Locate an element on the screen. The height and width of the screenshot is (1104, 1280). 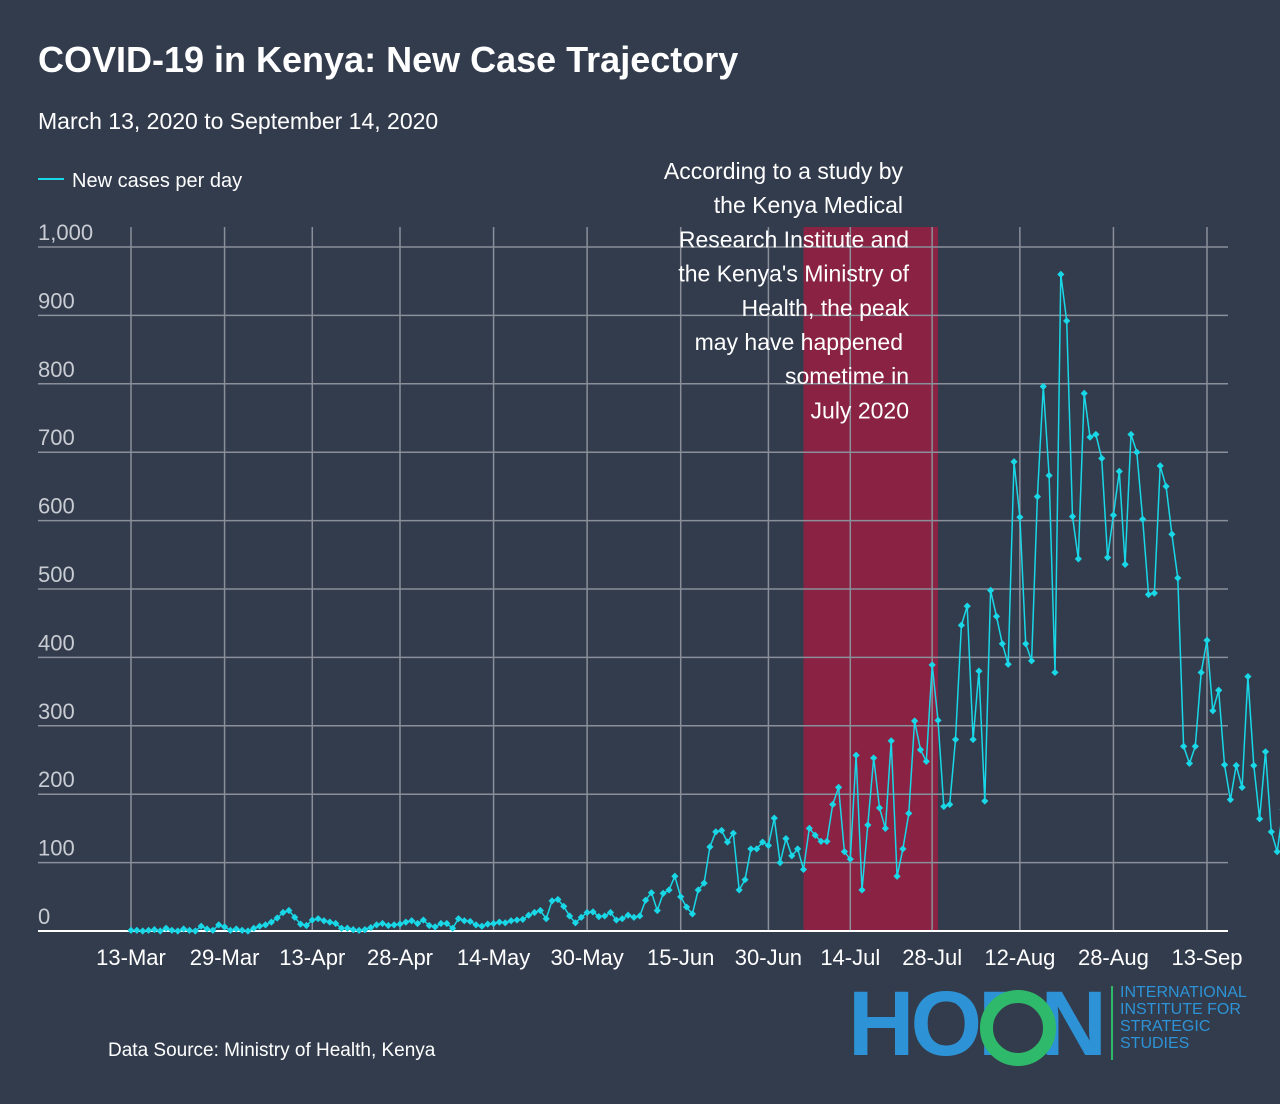
x-tick-label: 13-Apr is located at coordinates (312, 957).